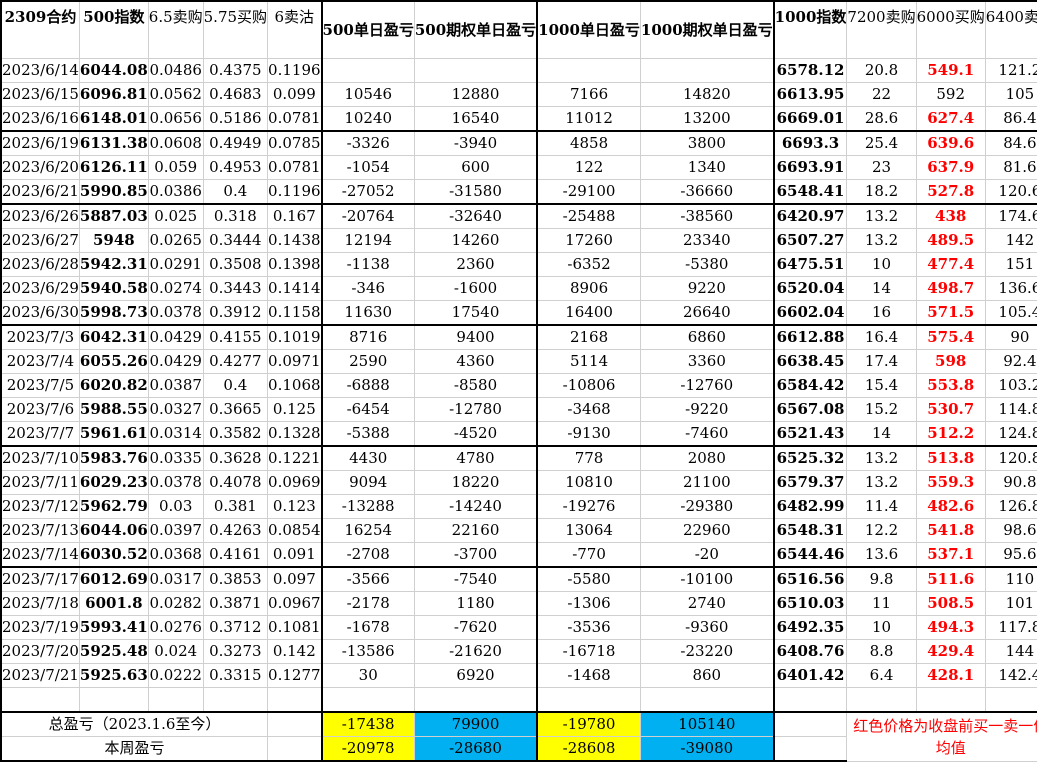 Image resolution: width=1037 pixels, height=762 pixels. Describe the element at coordinates (235, 94) in the screenshot. I see `buy-call-5-75-cell: 0.4683` at that location.